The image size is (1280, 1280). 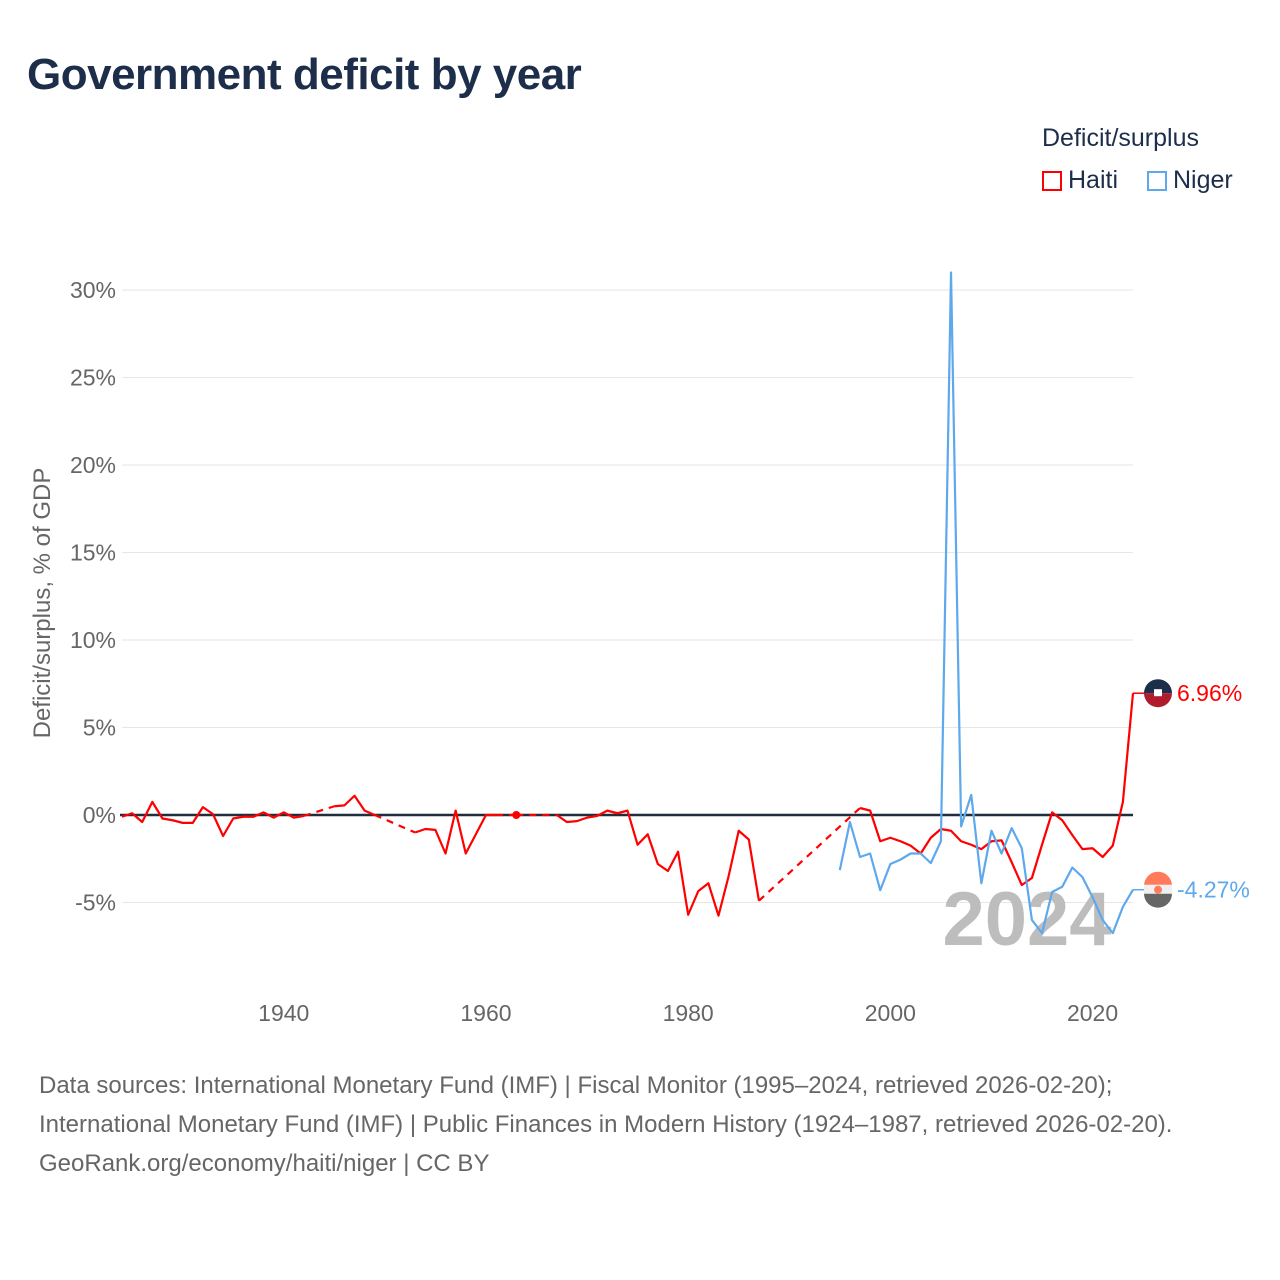 What do you see at coordinates (1157, 180) in the screenshot?
I see `niger-swatch-icon` at bounding box center [1157, 180].